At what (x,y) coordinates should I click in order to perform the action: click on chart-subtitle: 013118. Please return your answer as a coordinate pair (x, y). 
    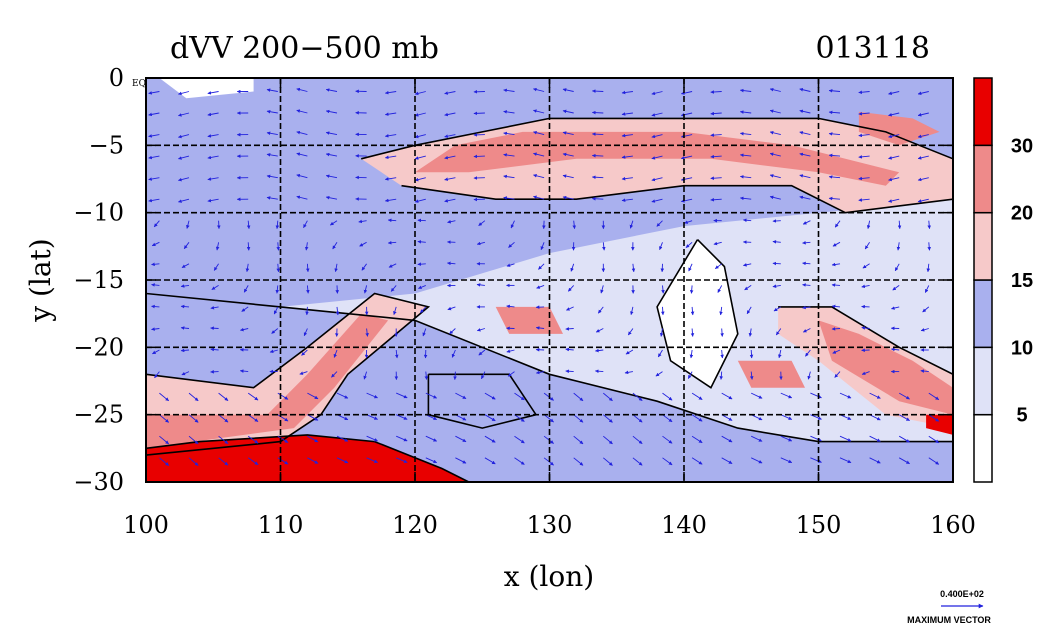
    Looking at the image, I should click on (872, 48).